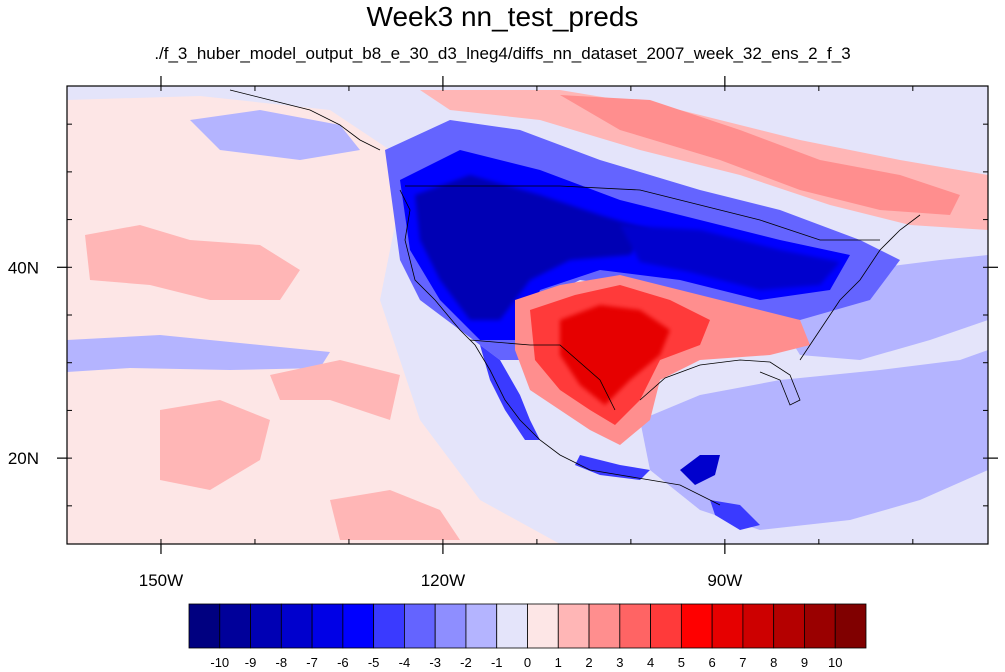 Image resolution: width=1005 pixels, height=672 pixels. Describe the element at coordinates (405, 662) in the screenshot. I see `colorbar-label: -4` at that location.